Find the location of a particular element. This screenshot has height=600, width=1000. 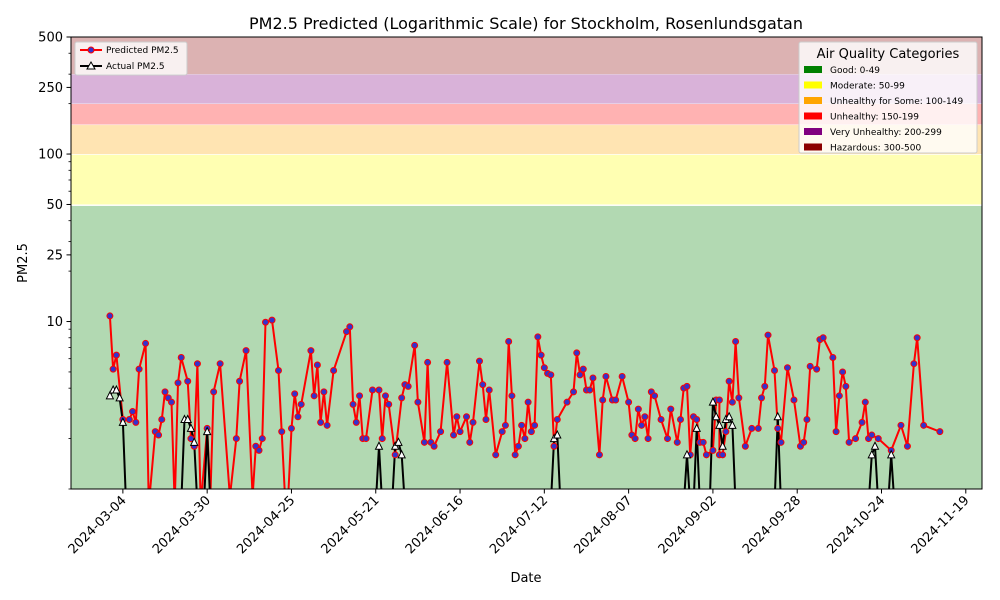

y-tick-label: 10 is located at coordinates (54, 322).